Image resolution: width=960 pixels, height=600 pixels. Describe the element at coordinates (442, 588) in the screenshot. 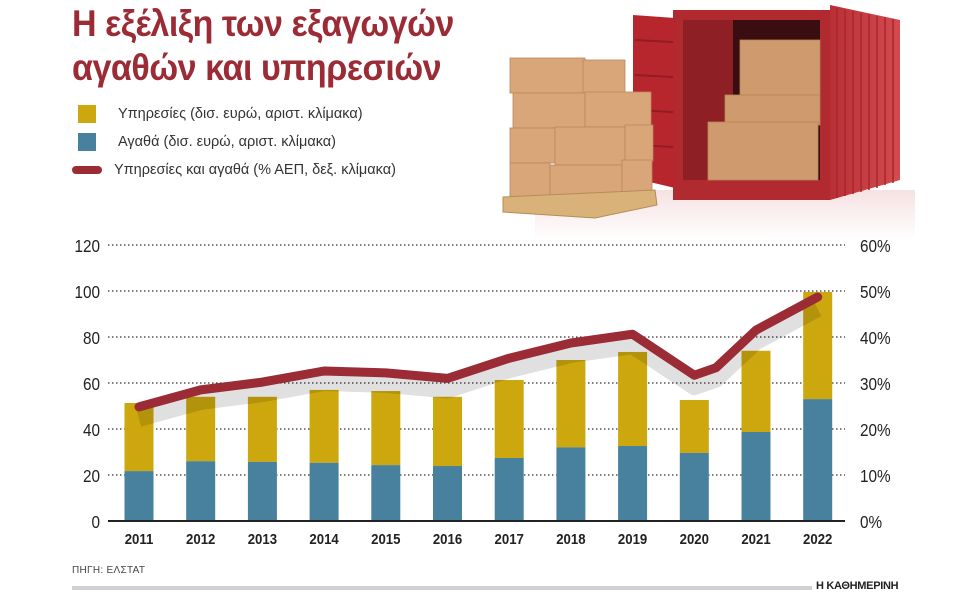

I see `footer-divider` at that location.